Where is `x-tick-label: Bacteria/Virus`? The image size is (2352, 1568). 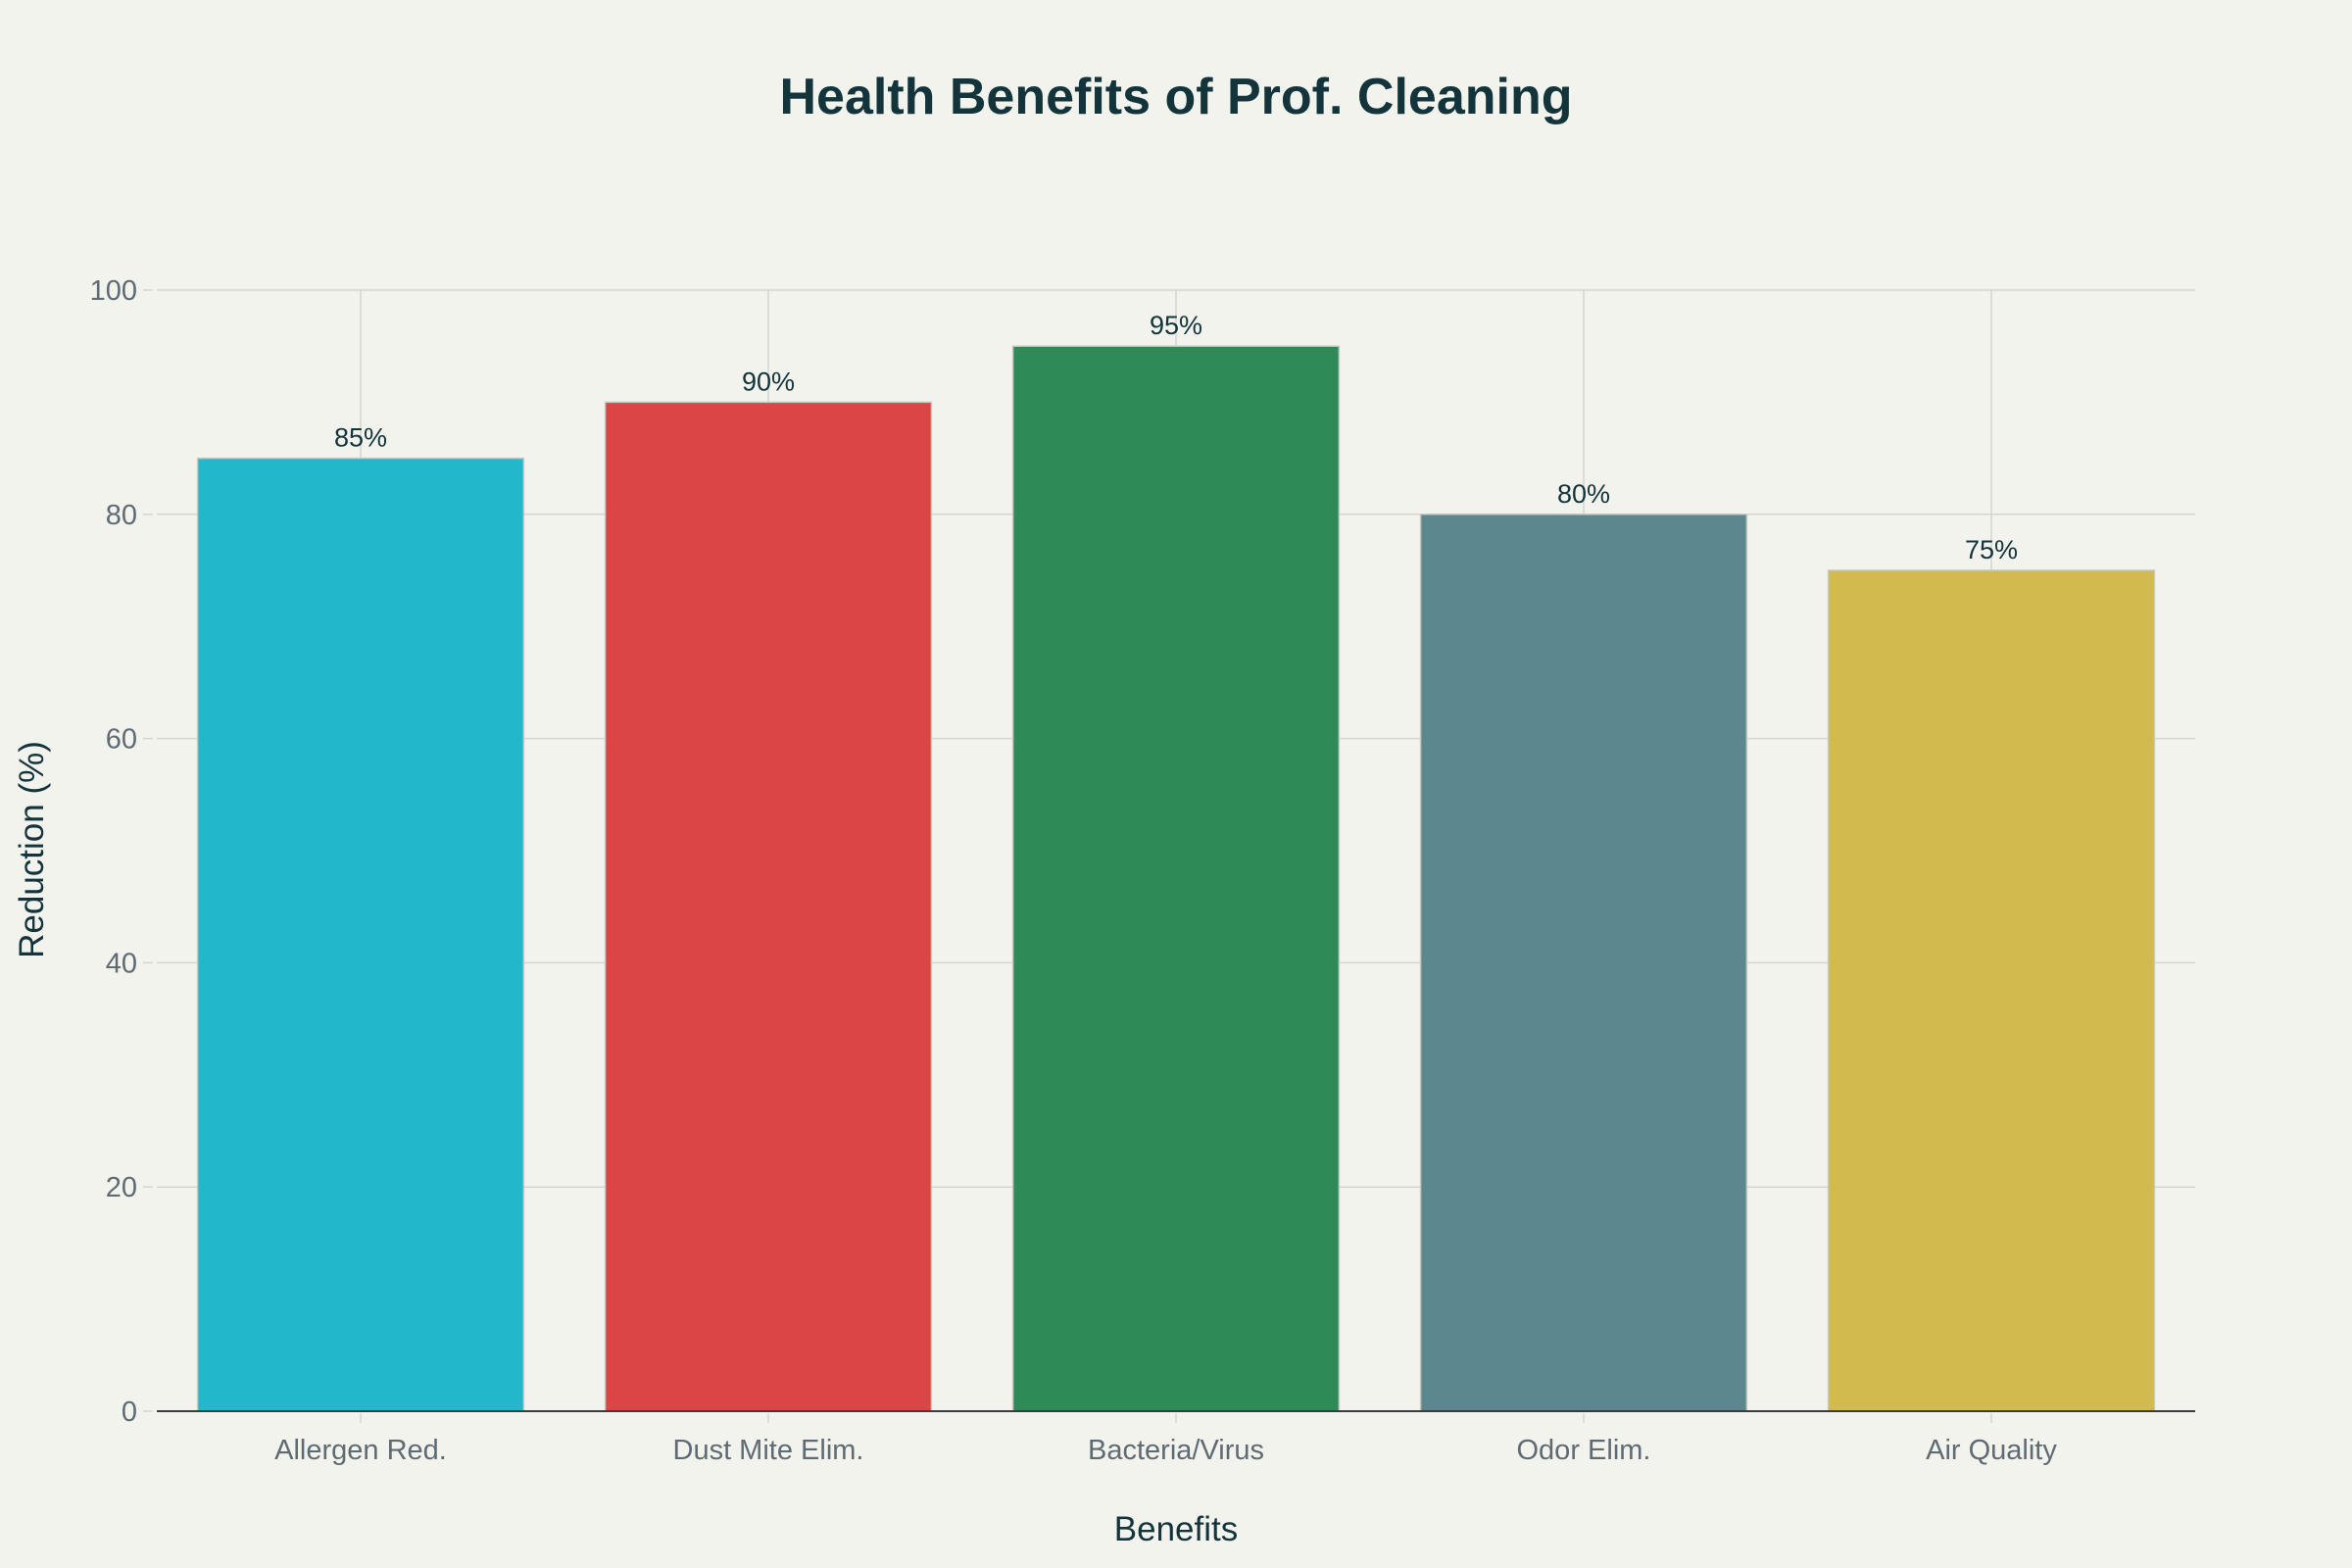 x-tick-label: Bacteria/Virus is located at coordinates (1176, 1450).